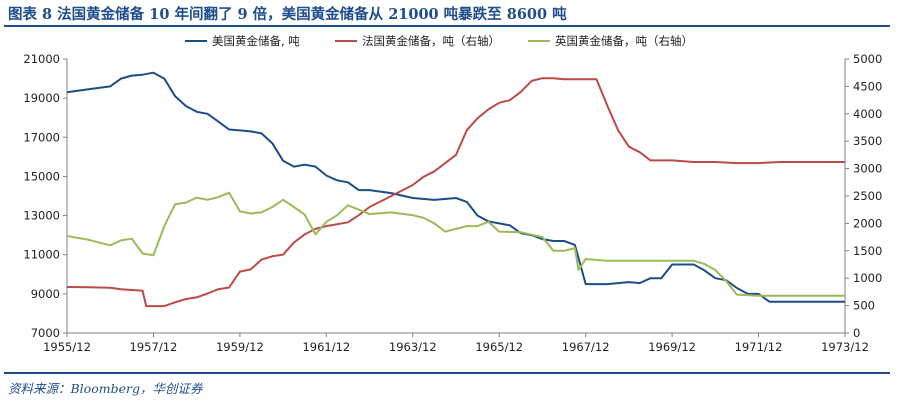  Describe the element at coordinates (867, 59) in the screenshot. I see `right-tick-label: 5000` at that location.